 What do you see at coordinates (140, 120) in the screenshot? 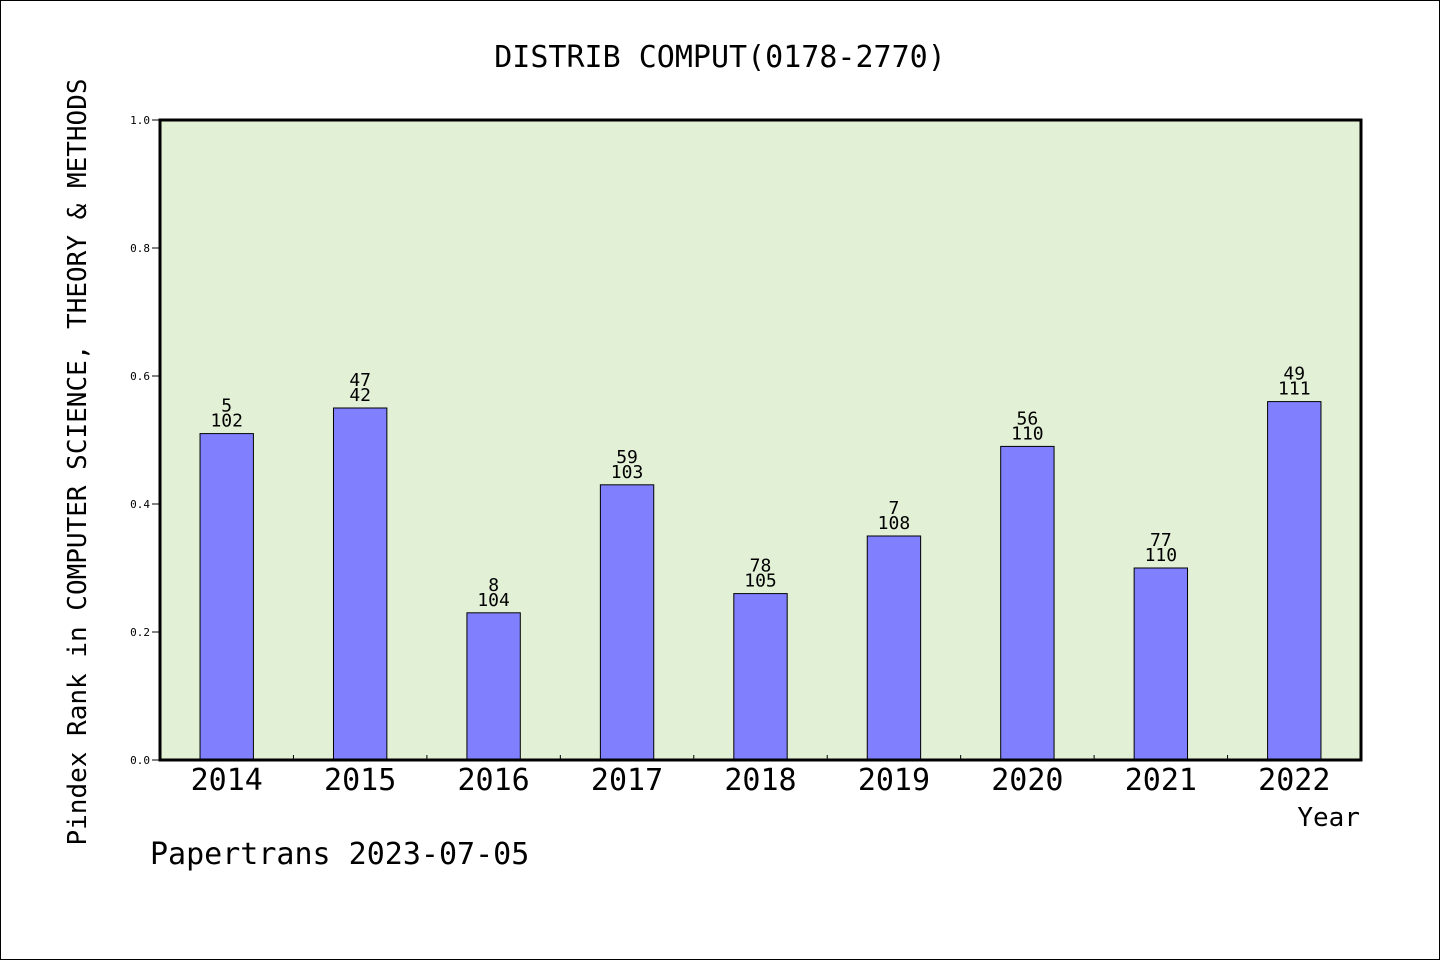
I see `y-tick-label-1.0: 1.0` at bounding box center [140, 120].